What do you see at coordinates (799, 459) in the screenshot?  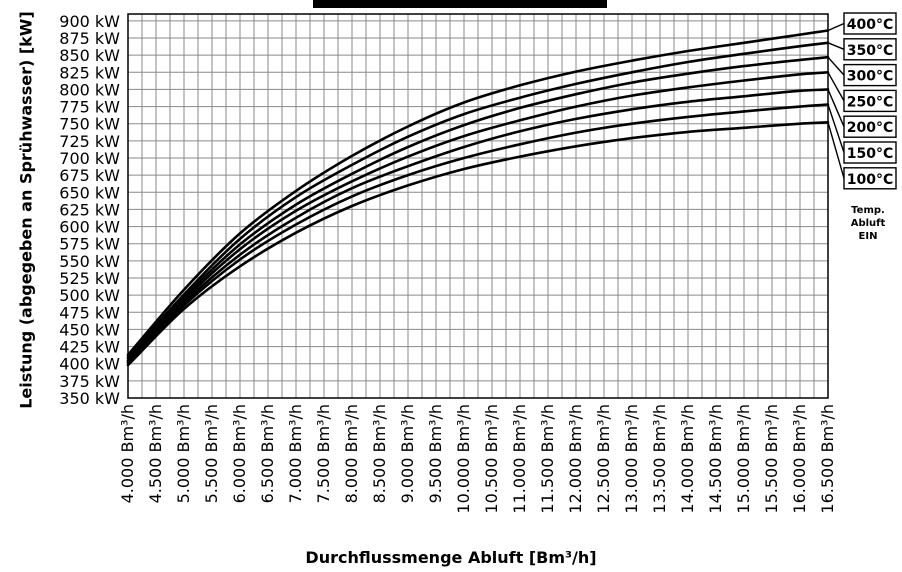 I see `x-tick-label: 16.000 Bm³/h` at bounding box center [799, 459].